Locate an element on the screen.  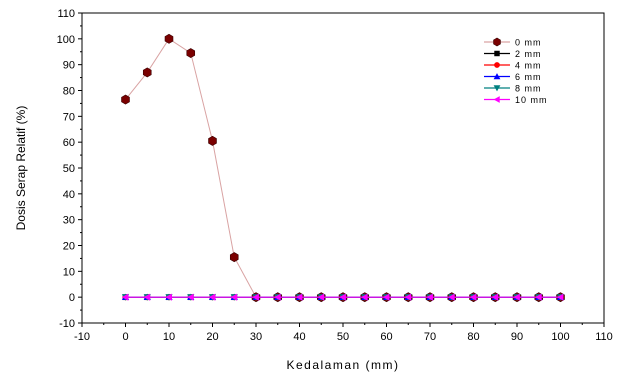
x-tick-label: 20 is located at coordinates (212, 337).